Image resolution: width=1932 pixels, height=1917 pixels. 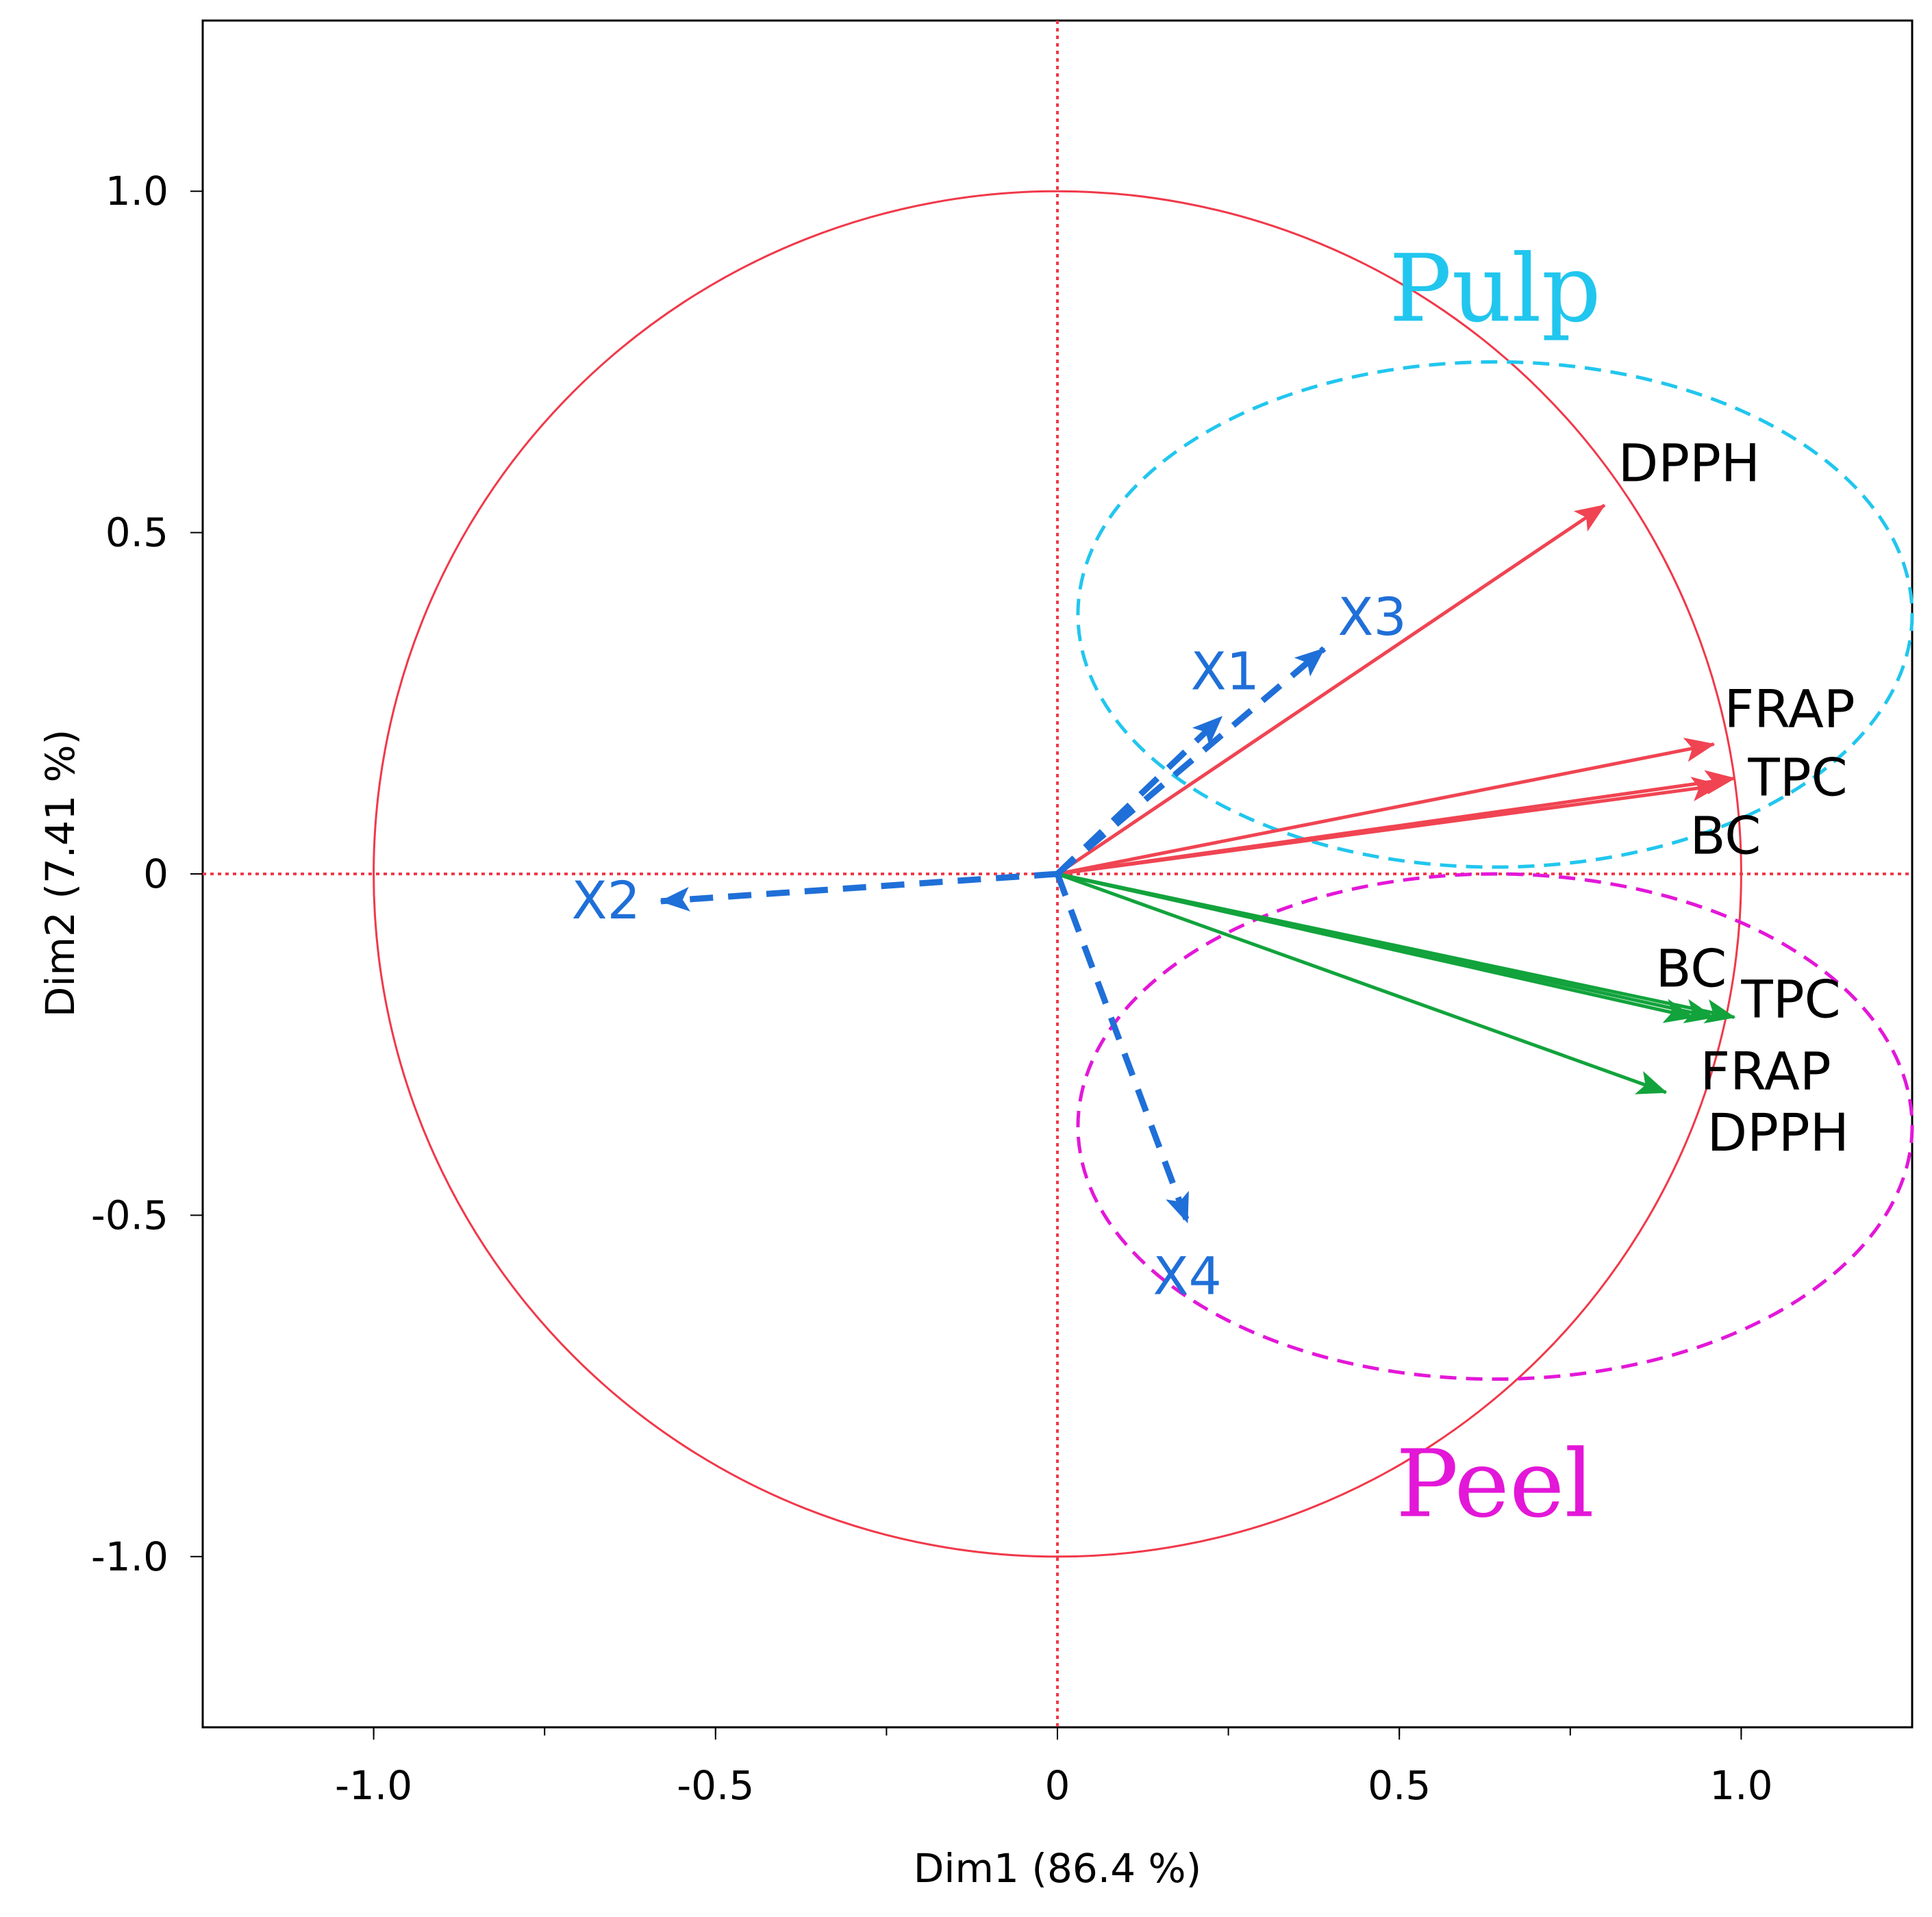 I want to click on y-tick-label: -0.5, so click(x=129, y=1215).